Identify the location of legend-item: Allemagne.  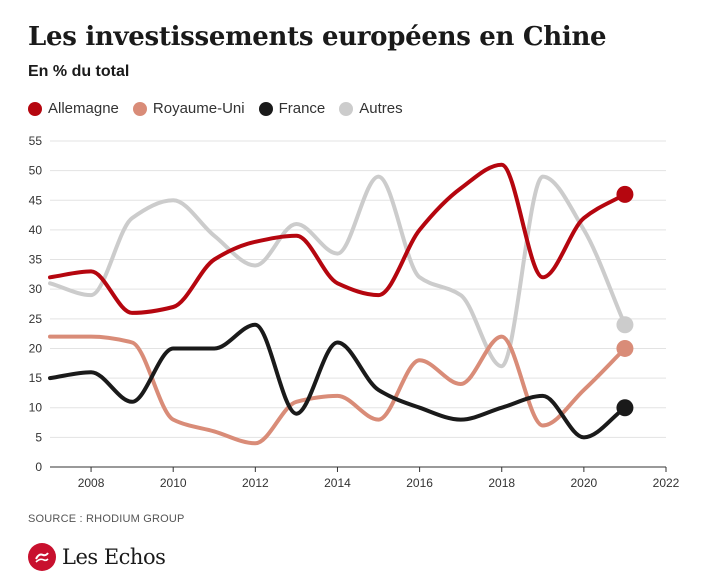
(73, 108).